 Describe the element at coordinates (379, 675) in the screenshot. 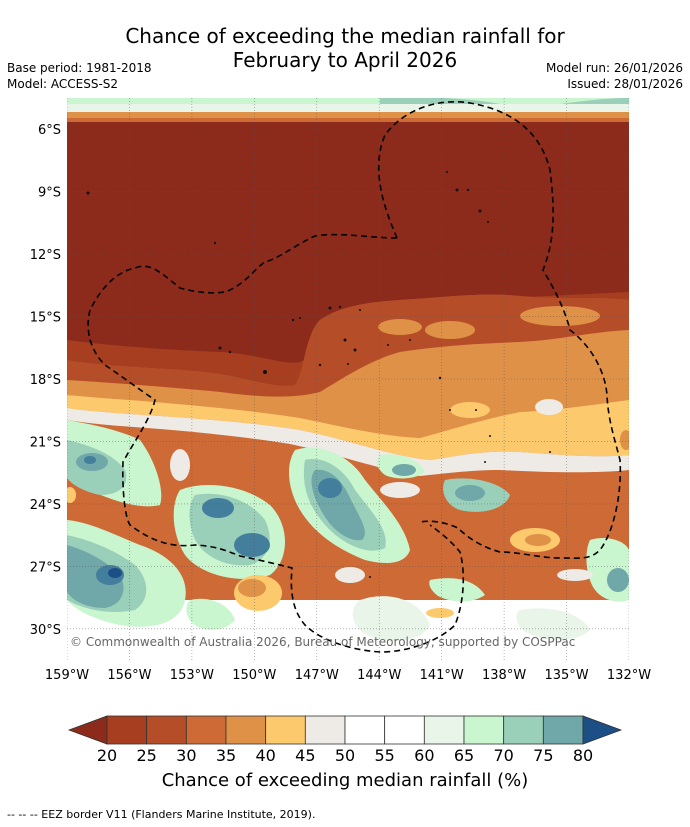

I see `lon-label: 144°W` at that location.